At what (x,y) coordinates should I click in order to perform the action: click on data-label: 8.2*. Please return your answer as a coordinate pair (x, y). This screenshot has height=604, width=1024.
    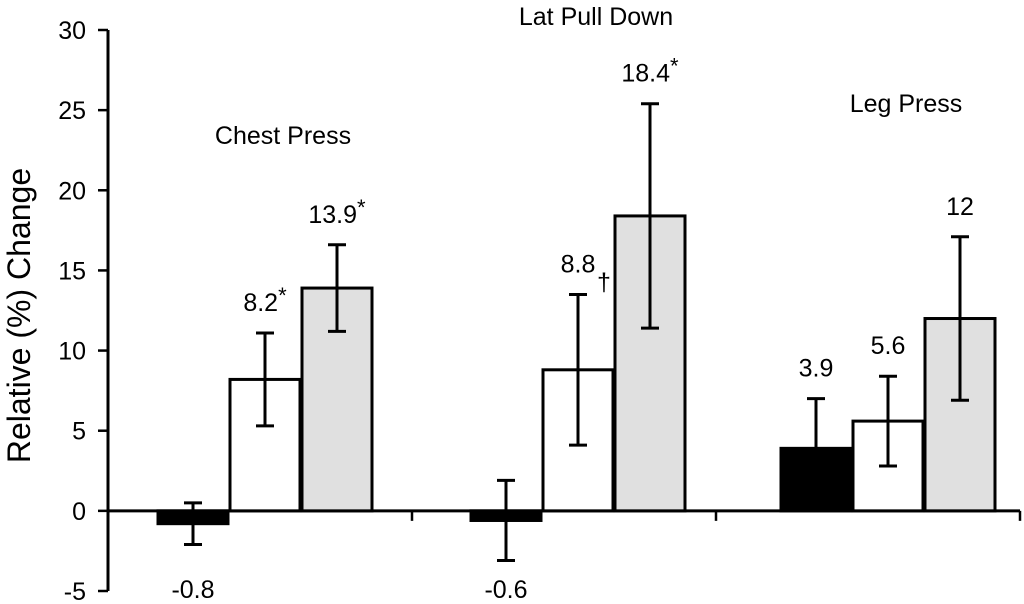
    Looking at the image, I should click on (265, 300).